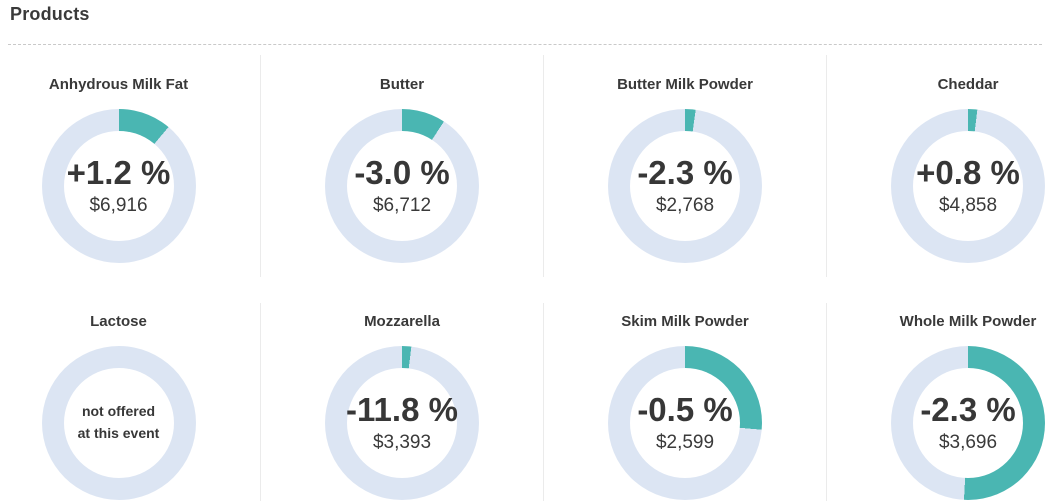 The width and height of the screenshot is (1048, 501). Describe the element at coordinates (402, 321) in the screenshot. I see `product-title: Mozzarella` at that location.